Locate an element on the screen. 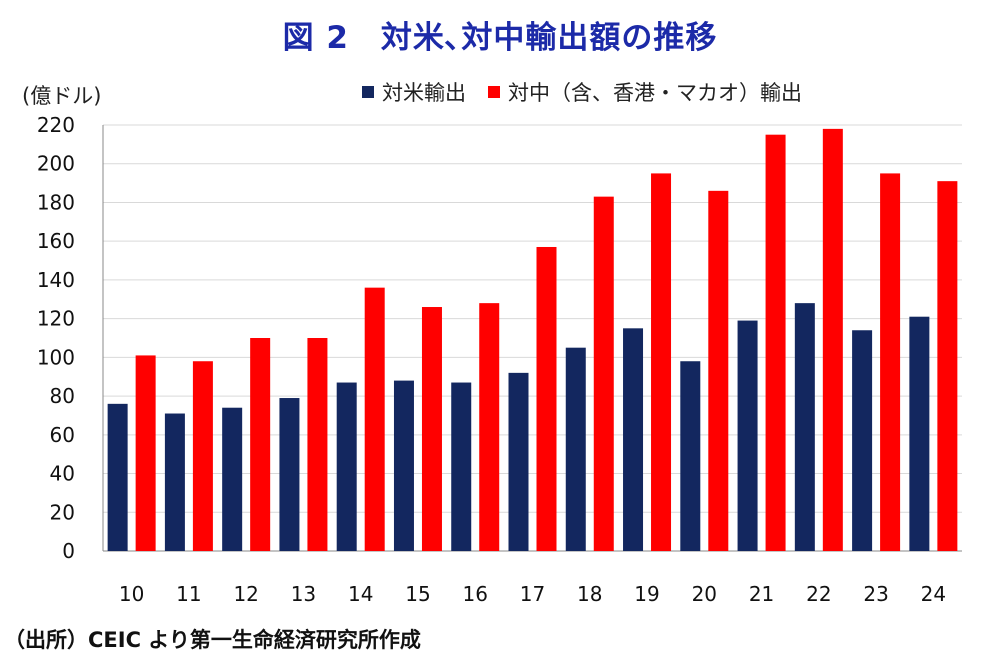 The height and width of the screenshot is (663, 1000). y-tick-label: 160 is located at coordinates (56, 241).